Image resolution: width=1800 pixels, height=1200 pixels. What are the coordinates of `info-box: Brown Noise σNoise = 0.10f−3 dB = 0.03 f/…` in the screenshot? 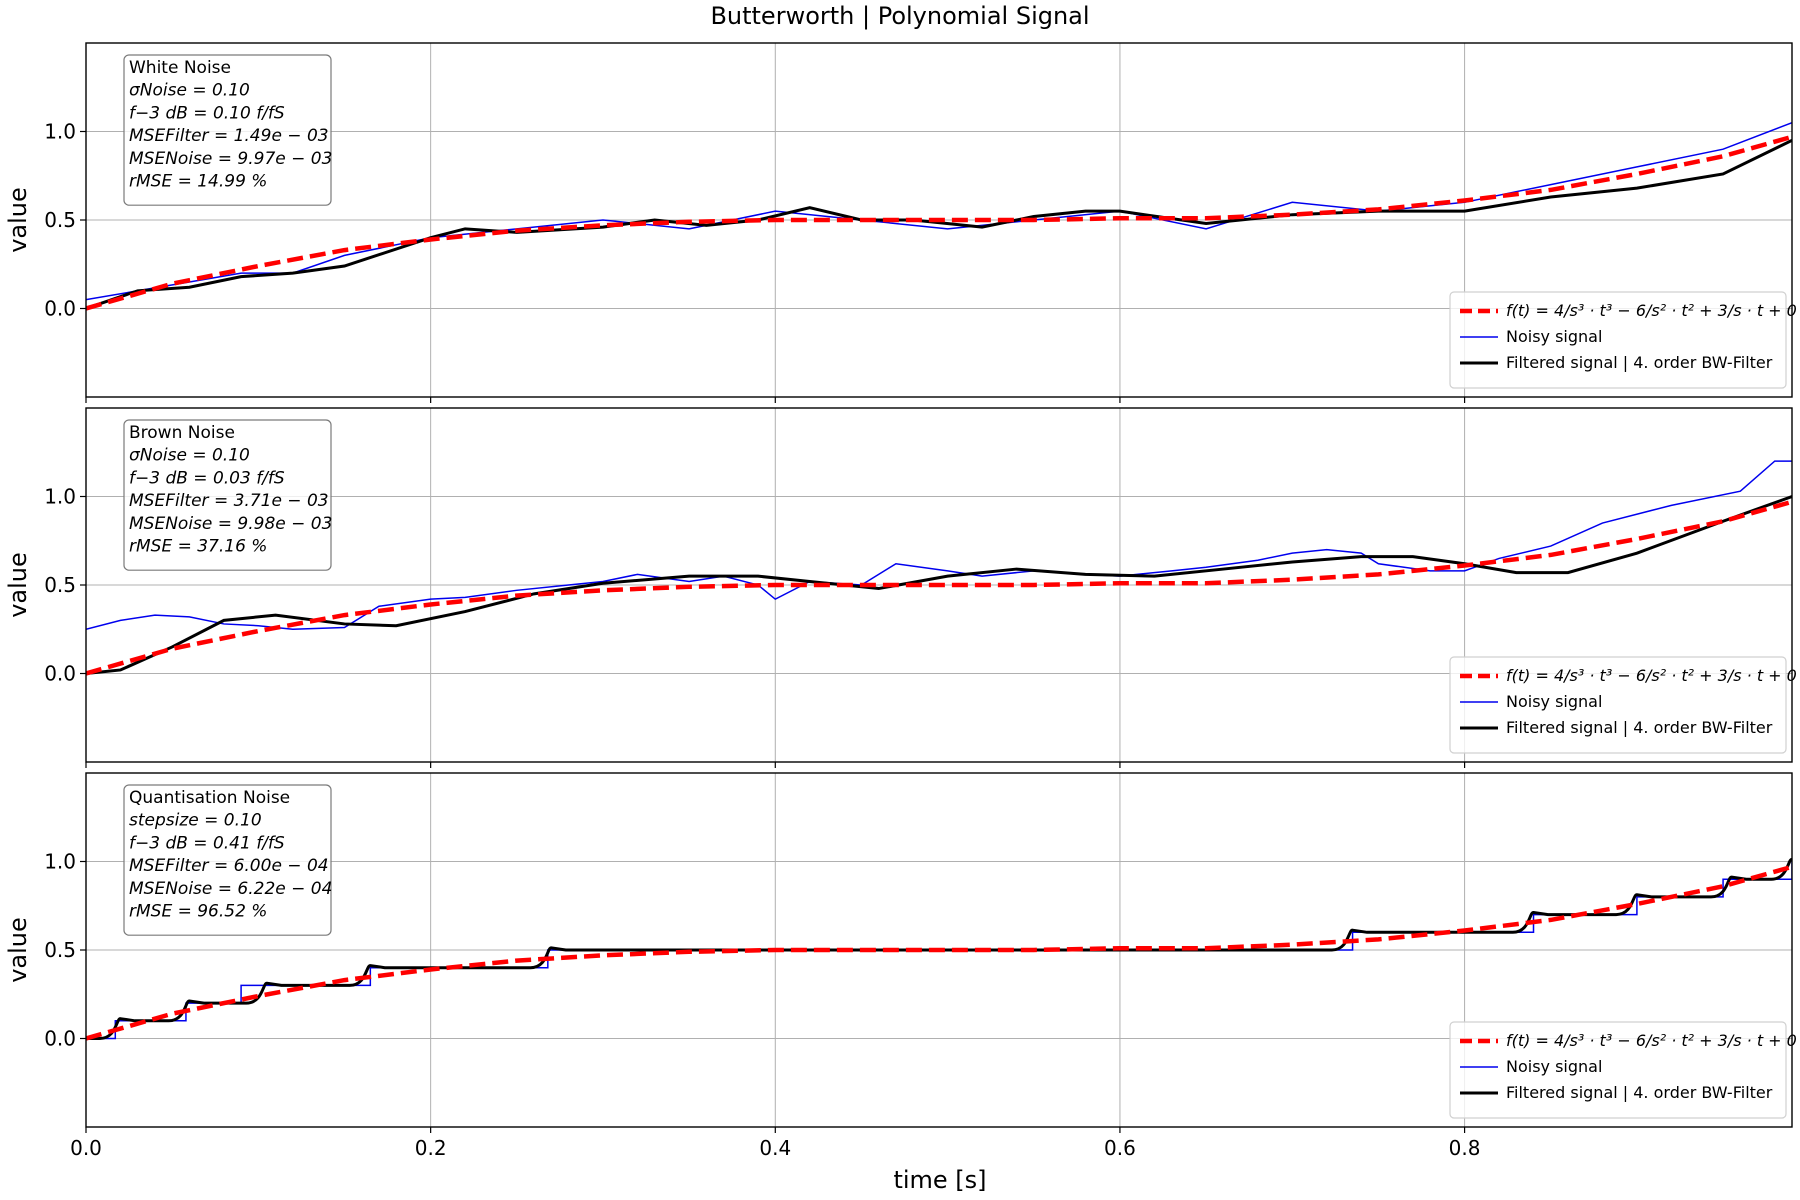 It's located at (227, 495).